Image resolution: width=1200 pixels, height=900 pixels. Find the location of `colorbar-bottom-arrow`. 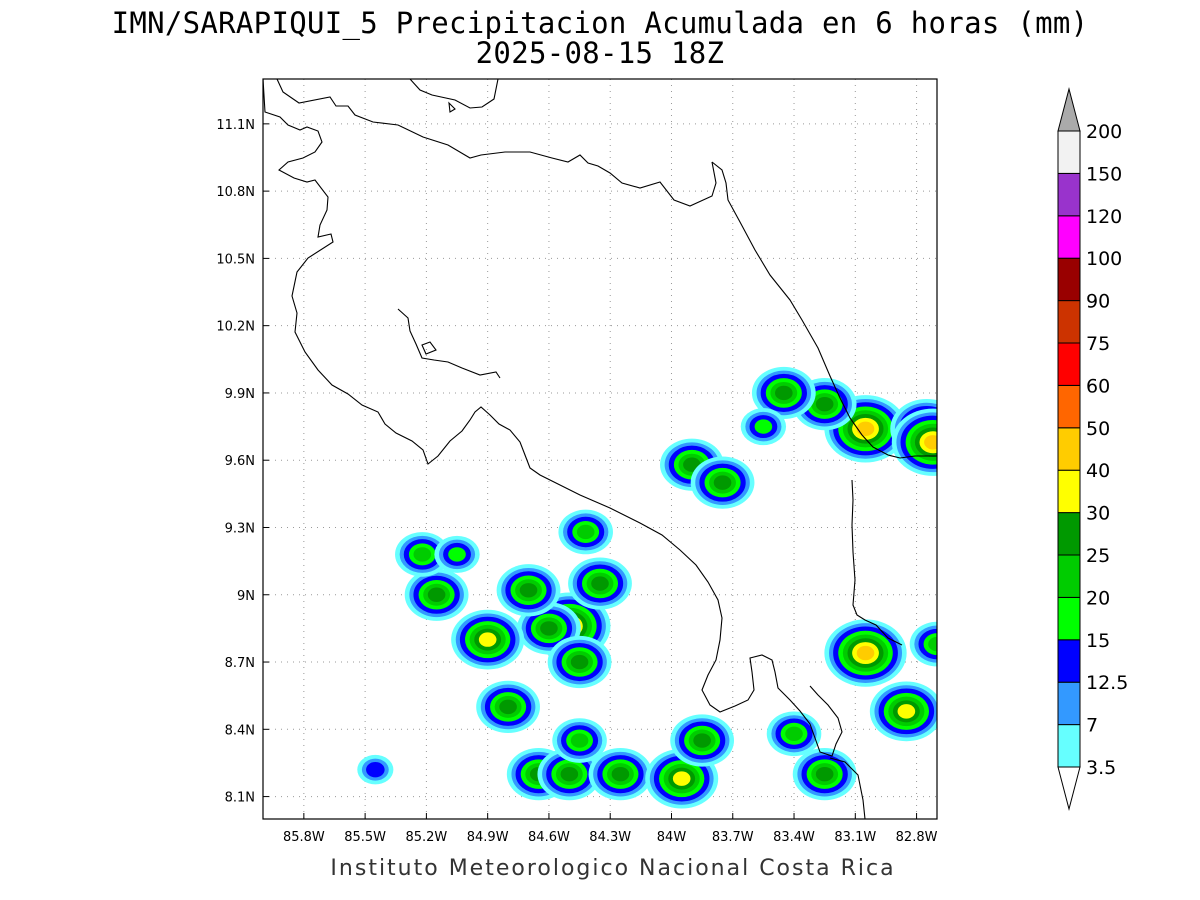

colorbar-bottom-arrow is located at coordinates (1069, 788).